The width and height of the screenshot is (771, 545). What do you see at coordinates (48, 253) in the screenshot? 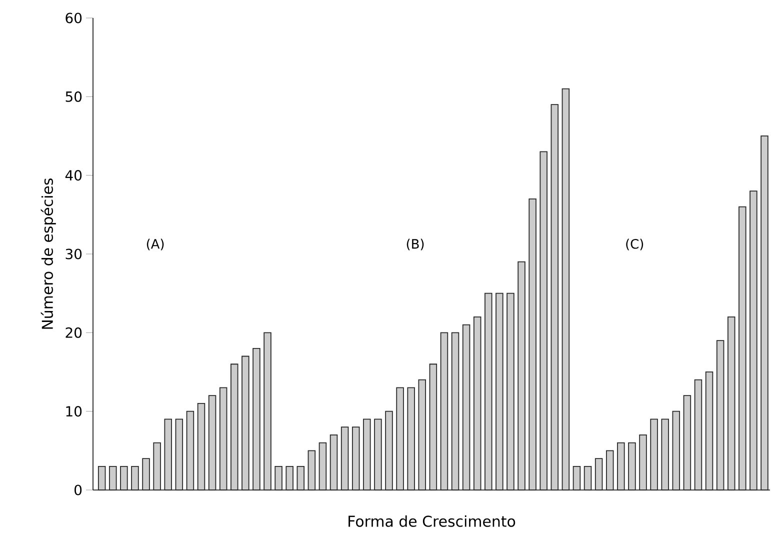
I see `y-axis-title: Número de espécies` at bounding box center [48, 253].